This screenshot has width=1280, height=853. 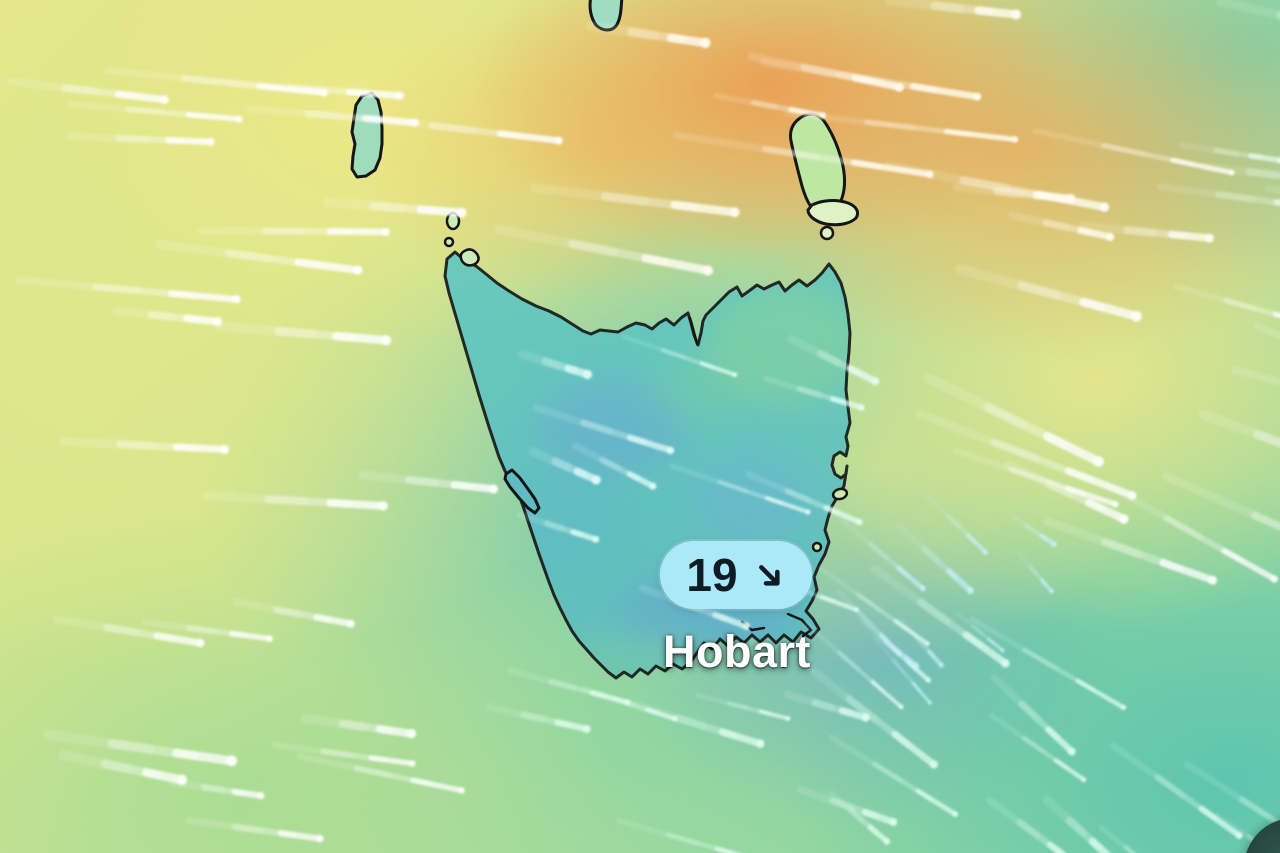 What do you see at coordinates (367, 135) in the screenshot?
I see `king-island` at bounding box center [367, 135].